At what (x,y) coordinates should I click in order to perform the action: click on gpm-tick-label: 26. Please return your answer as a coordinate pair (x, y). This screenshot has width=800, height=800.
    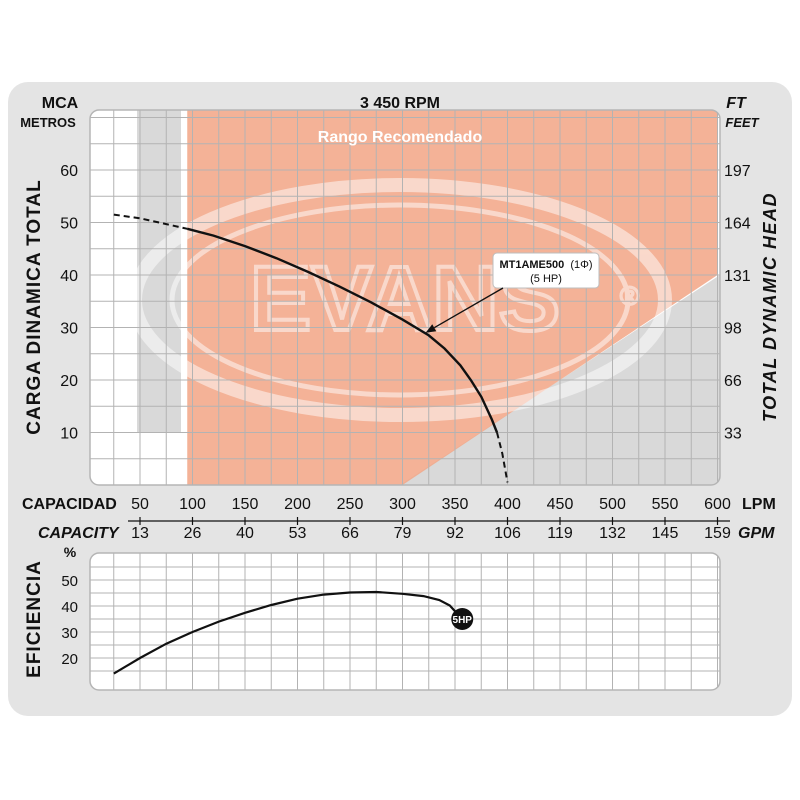
    Looking at the image, I should click on (193, 533).